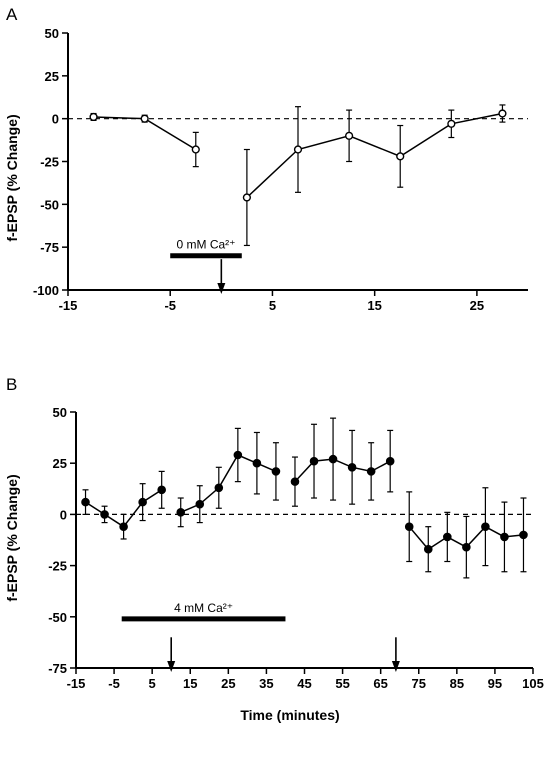  Describe the element at coordinates (52, 76) in the screenshot. I see `panel-a-y-tick-label: 25` at that location.